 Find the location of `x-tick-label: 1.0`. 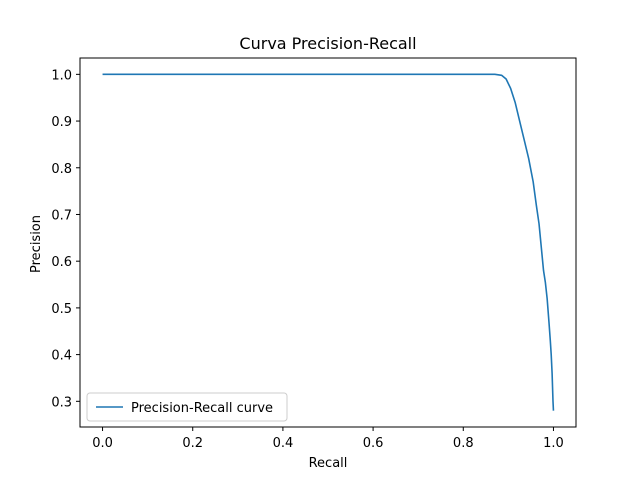

x-tick-label: 1.0 is located at coordinates (553, 443).